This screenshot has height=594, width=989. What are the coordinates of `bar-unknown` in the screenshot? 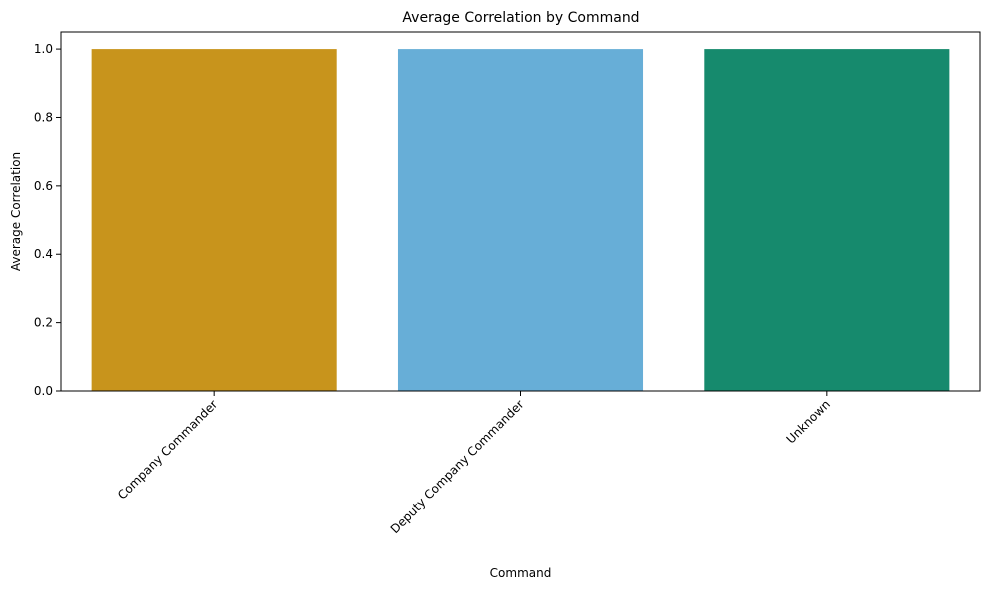 It's located at (827, 220).